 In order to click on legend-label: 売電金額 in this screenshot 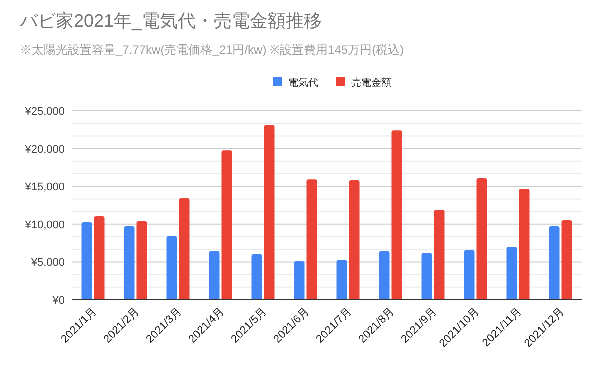, I will do `click(372, 83)`.